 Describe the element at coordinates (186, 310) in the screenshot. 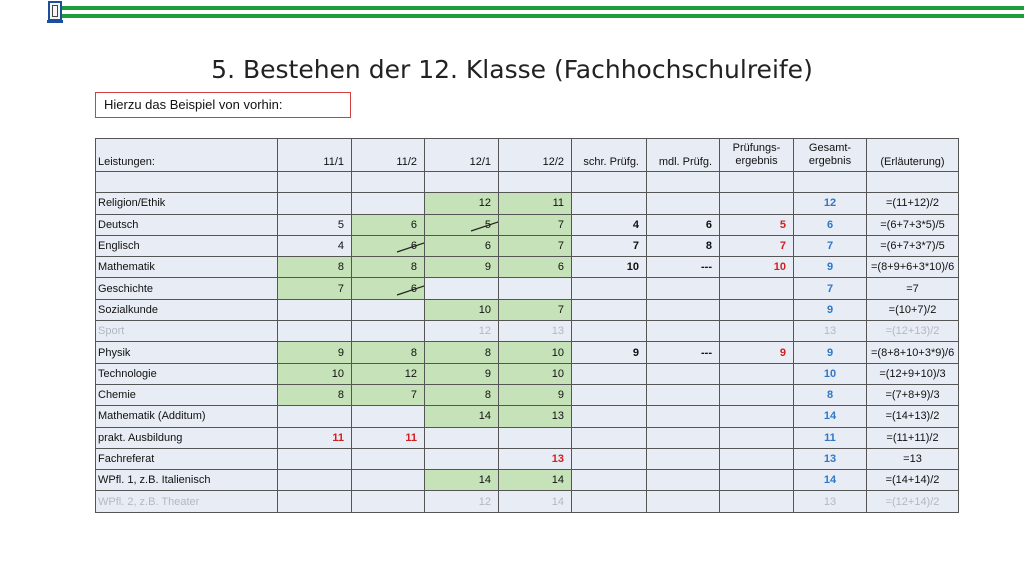

I see `subject-cell: Sozialkunde` at that location.